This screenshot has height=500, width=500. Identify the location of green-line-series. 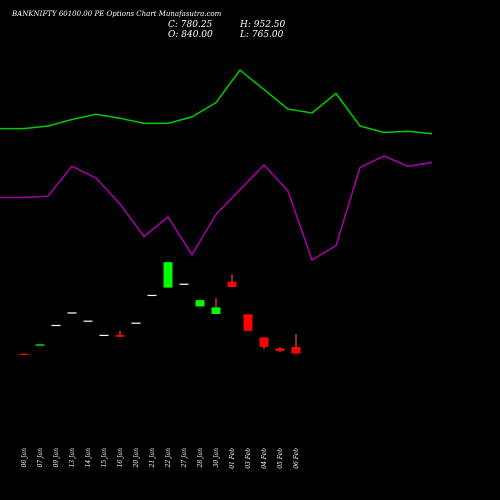
(216, 102).